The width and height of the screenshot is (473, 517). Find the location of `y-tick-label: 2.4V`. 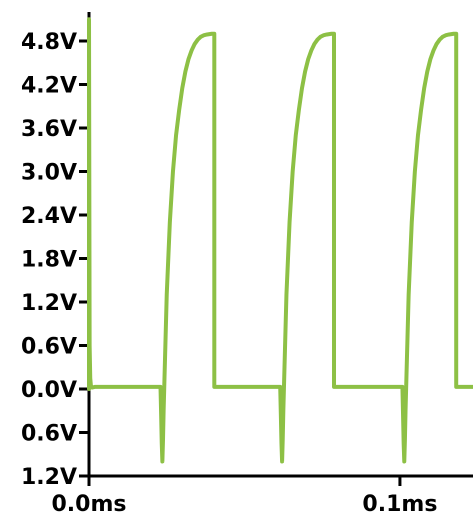

y-tick-label: 2.4V is located at coordinates (49, 216).